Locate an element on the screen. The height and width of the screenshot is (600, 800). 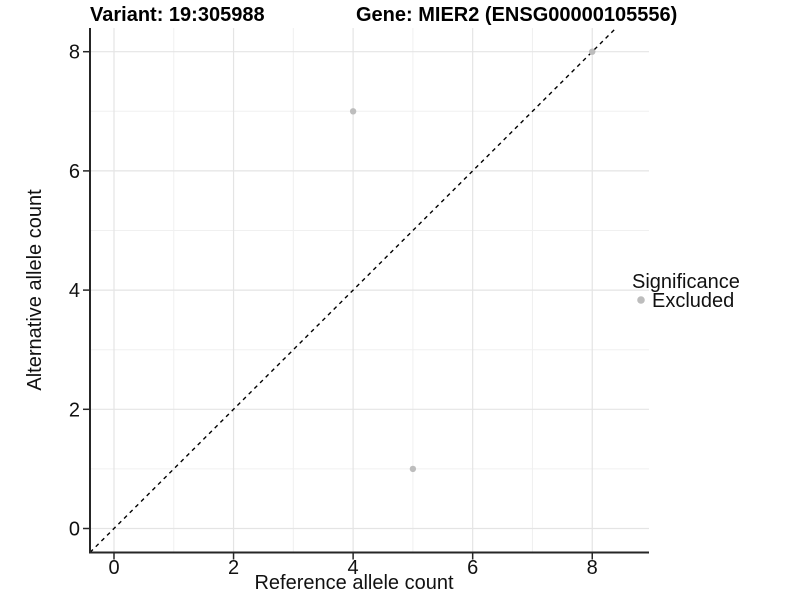
x-axis-title: Reference allele count is located at coordinates (353, 583).